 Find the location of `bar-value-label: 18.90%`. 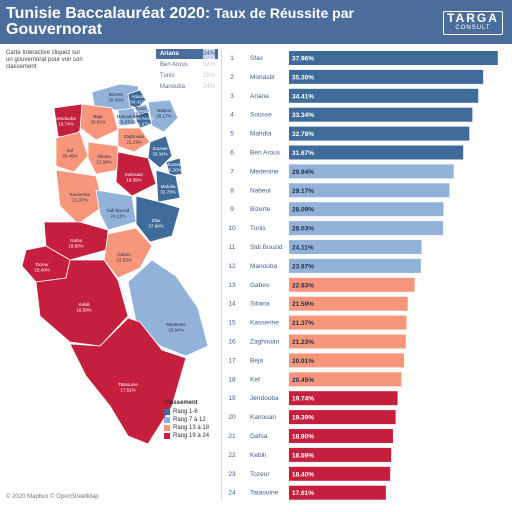

bar-value-label: 18.90% is located at coordinates (303, 437).